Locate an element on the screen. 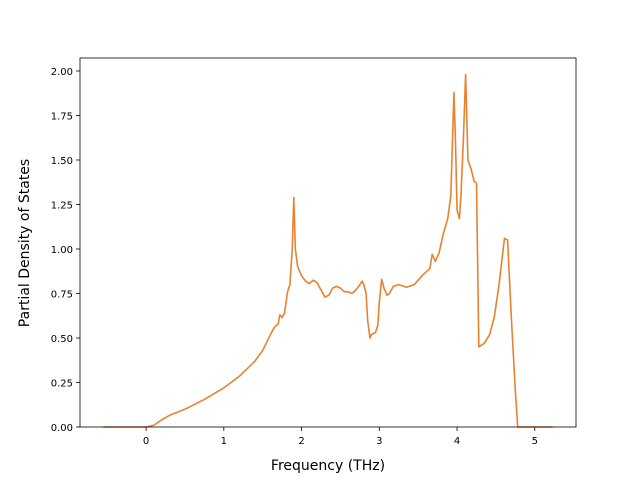 The height and width of the screenshot is (480, 640). y-tick-label: 1.25 is located at coordinates (62, 205).